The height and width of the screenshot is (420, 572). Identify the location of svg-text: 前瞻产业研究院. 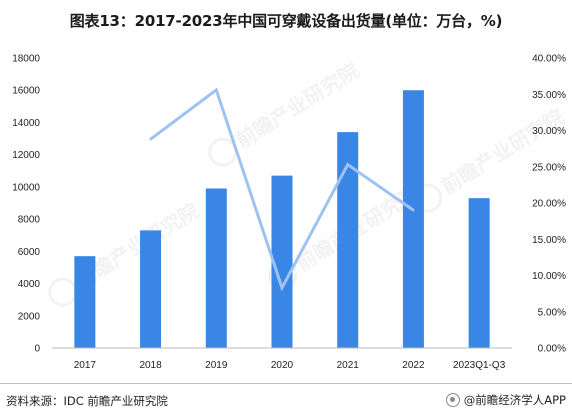
(502, 151).